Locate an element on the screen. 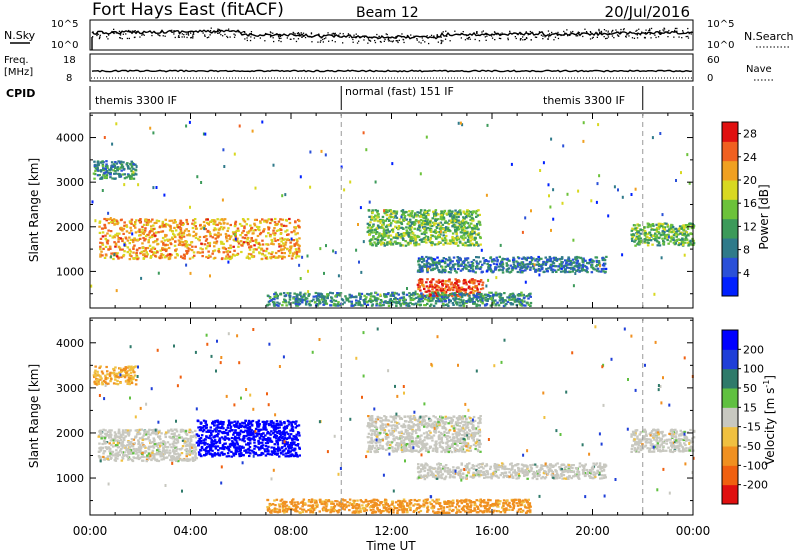 This screenshot has width=800, height=554. noise-sky-label: N.Sky is located at coordinates (20, 35).